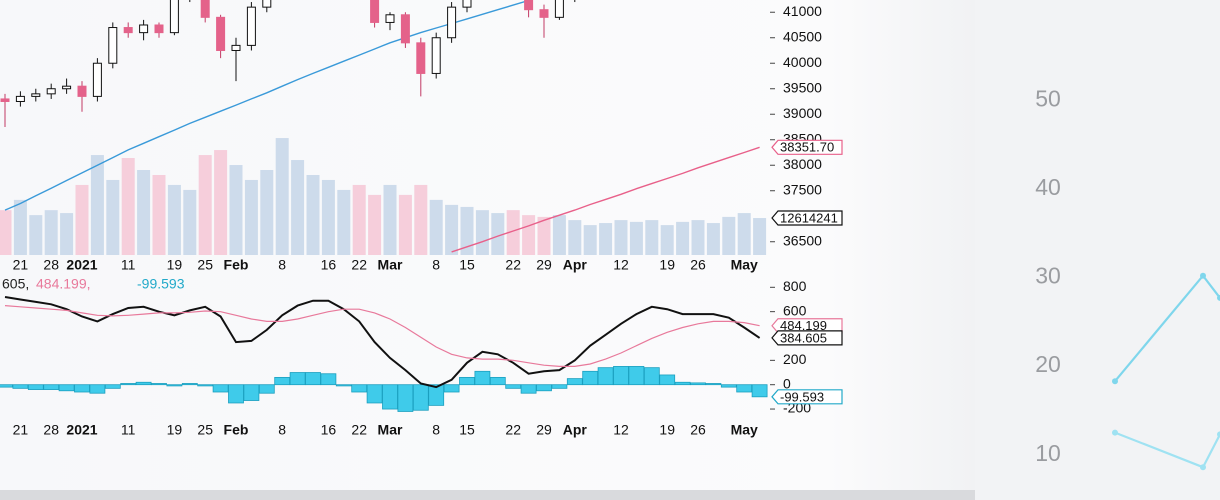 This screenshot has width=1220, height=500. I want to click on macd-header: 484.199,, so click(63, 284).